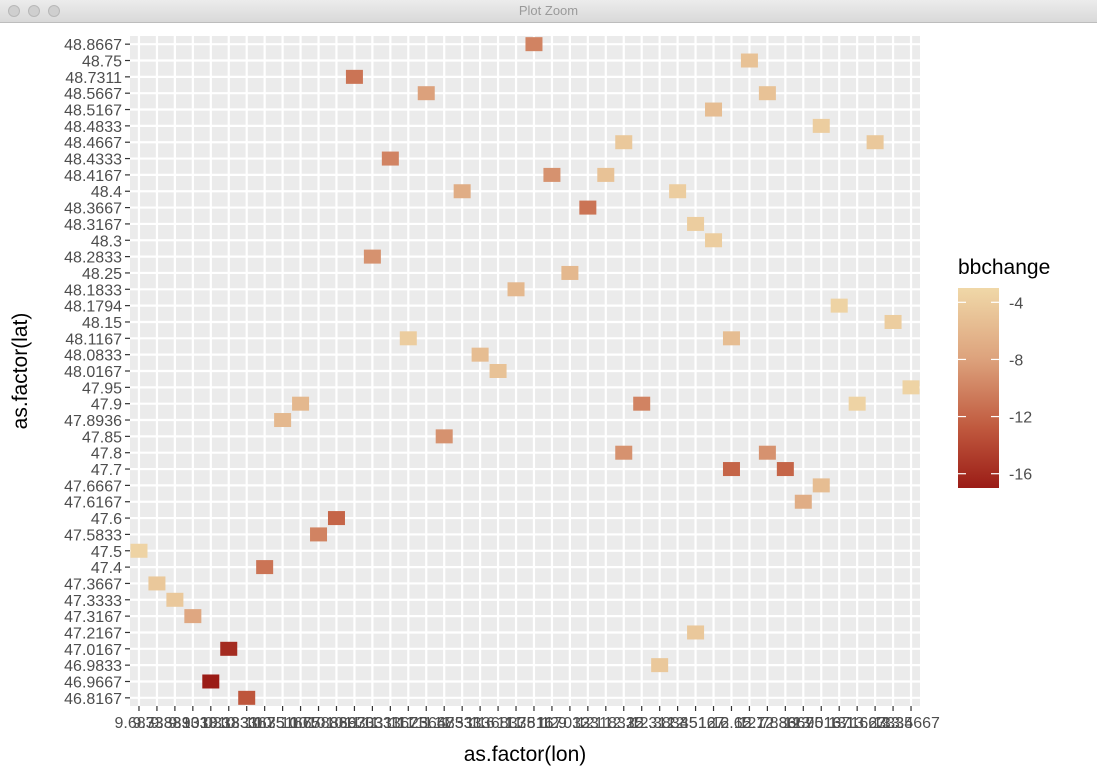  I want to click on y-tick-label: 47.5, so click(106, 552).